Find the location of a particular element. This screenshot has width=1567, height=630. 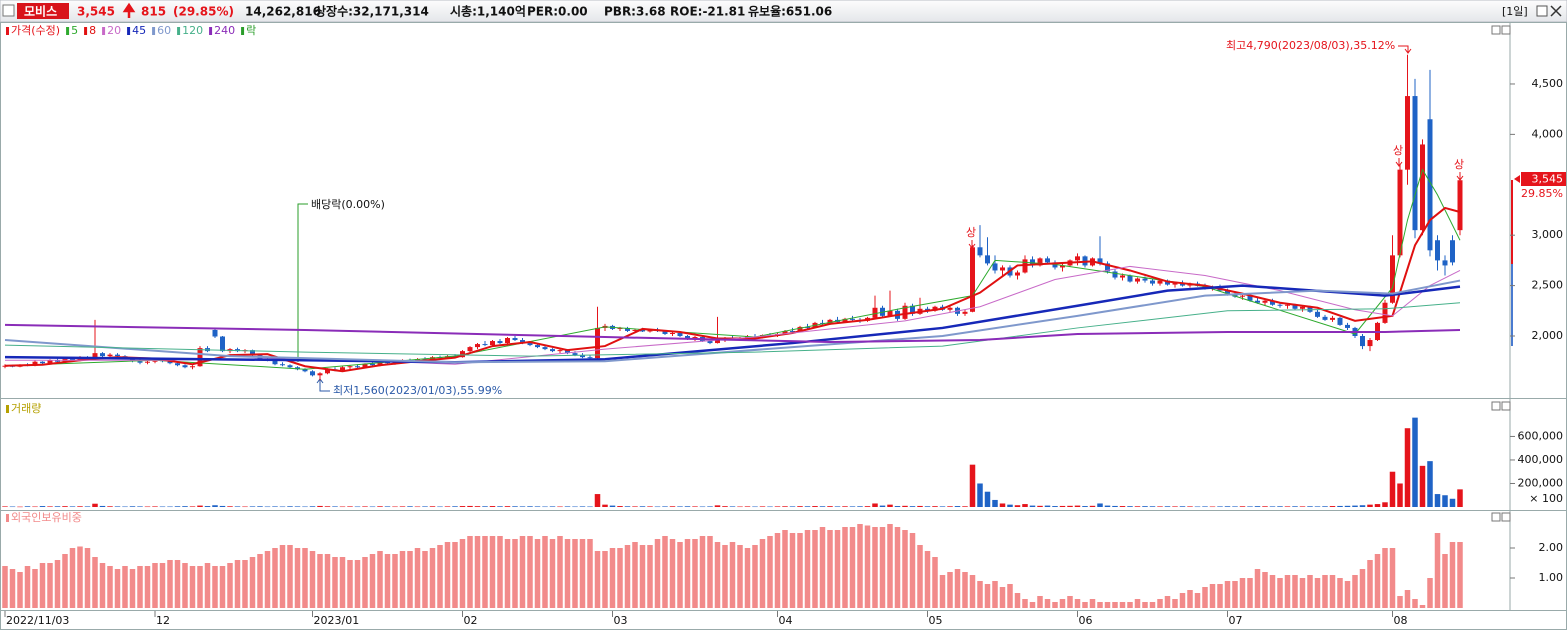

price-pointer is located at coordinates (1517, 179).